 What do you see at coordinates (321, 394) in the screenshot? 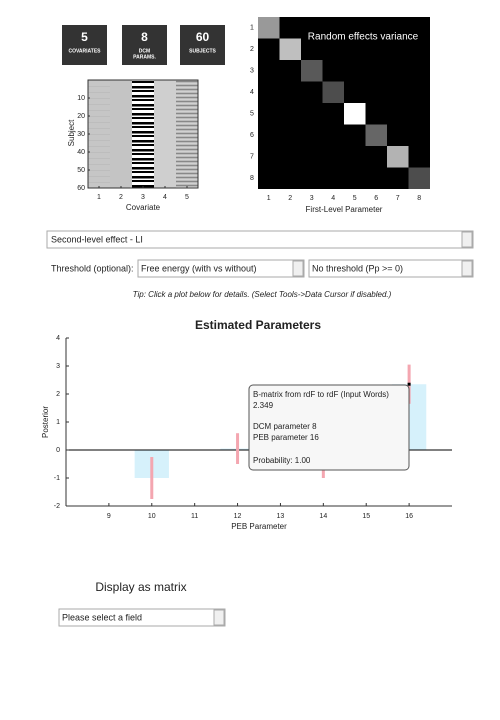
I see `tooltip-line: B-matrix from rdF to rdF (Input Words)` at bounding box center [321, 394].